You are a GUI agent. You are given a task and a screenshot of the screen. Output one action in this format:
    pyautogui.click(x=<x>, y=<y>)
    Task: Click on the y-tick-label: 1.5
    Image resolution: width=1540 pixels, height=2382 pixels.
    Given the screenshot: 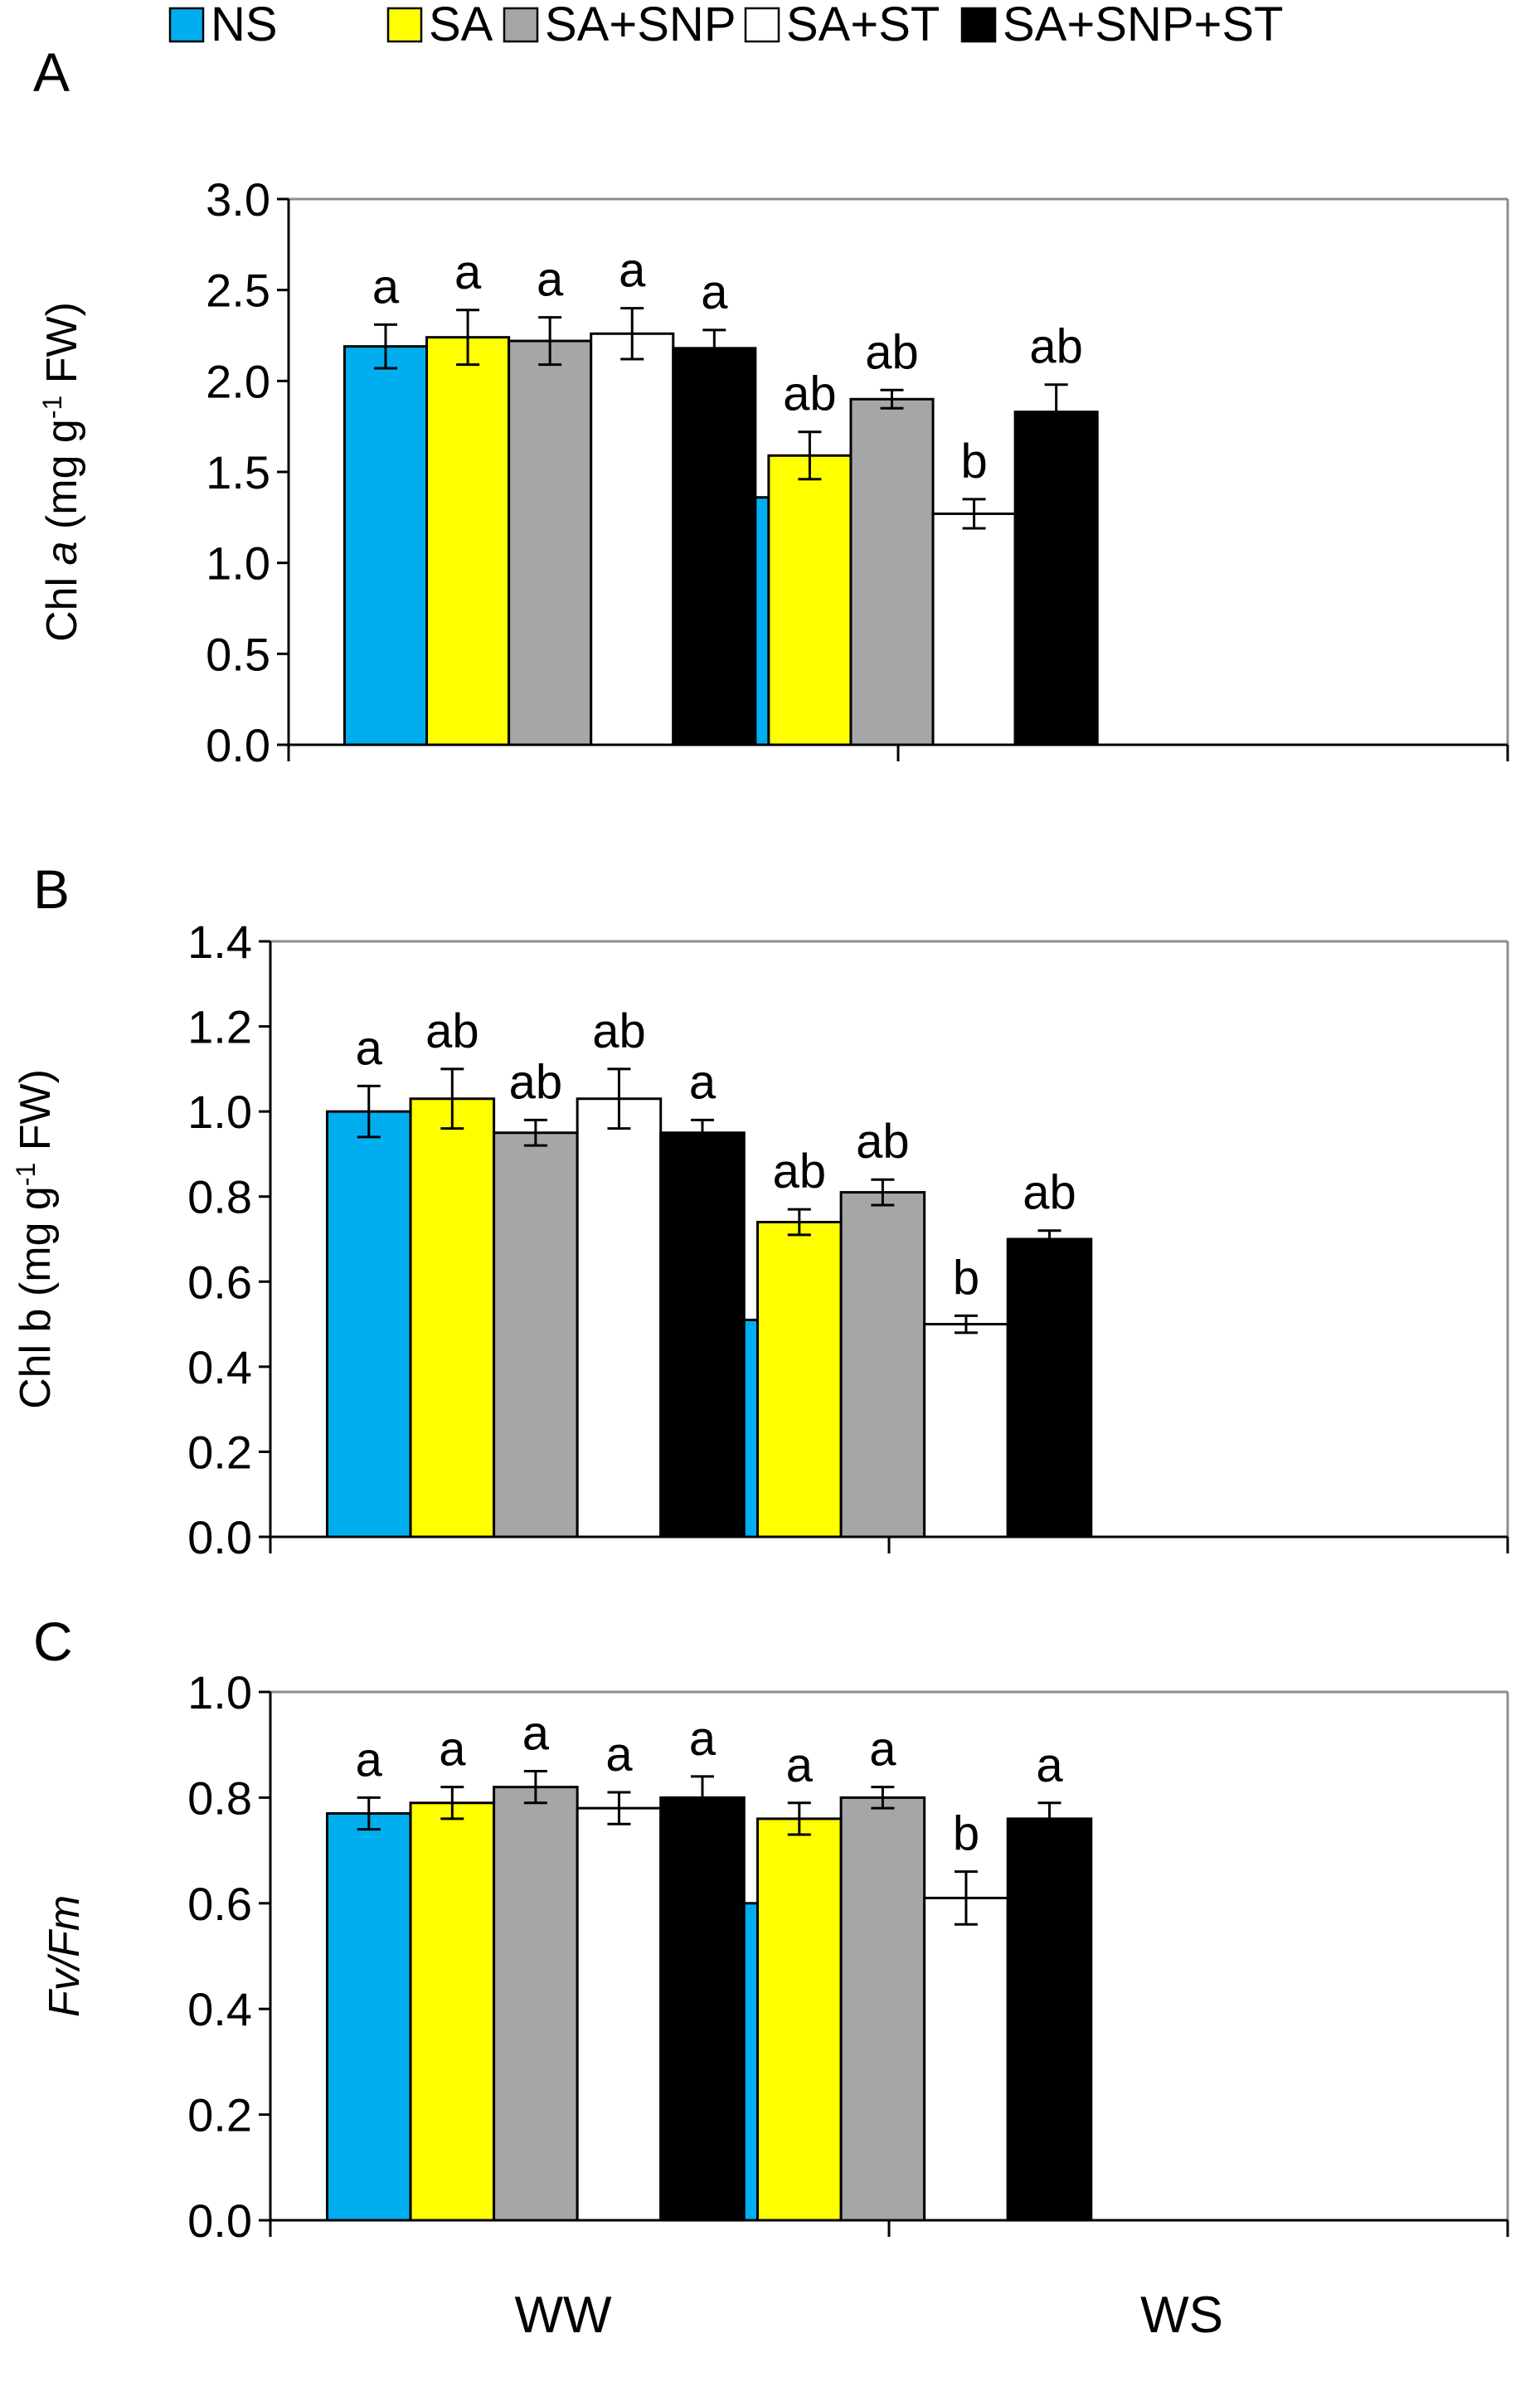 What is the action you would take?
    pyautogui.click(x=238, y=472)
    